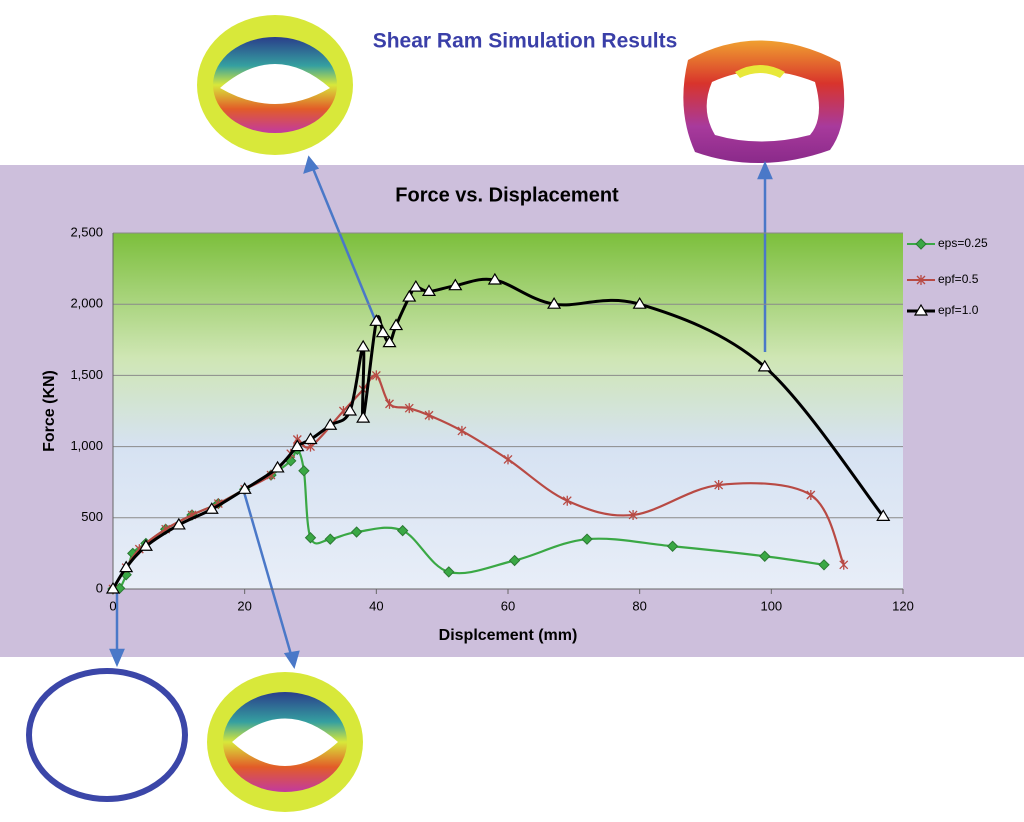 The height and width of the screenshot is (822, 1024). Describe the element at coordinates (99, 587) in the screenshot. I see `y-tick-label: 0` at that location.